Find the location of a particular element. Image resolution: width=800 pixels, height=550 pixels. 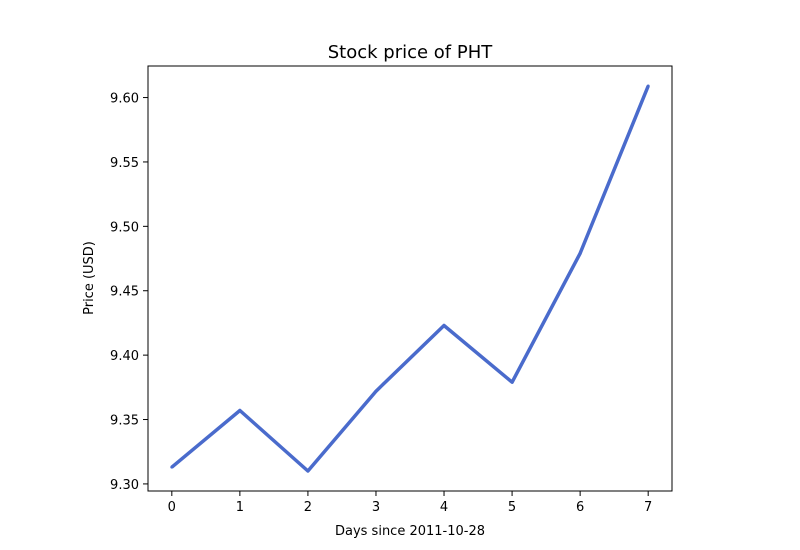

y-tick-label: 9.60 is located at coordinates (124, 99).